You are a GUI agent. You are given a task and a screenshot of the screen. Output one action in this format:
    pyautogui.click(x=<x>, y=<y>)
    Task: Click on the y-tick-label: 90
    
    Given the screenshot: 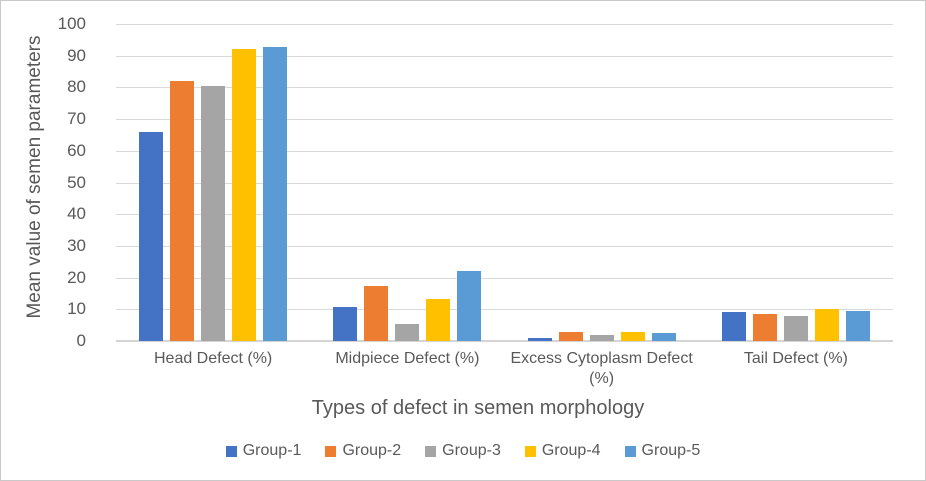 What is the action you would take?
    pyautogui.click(x=76, y=55)
    